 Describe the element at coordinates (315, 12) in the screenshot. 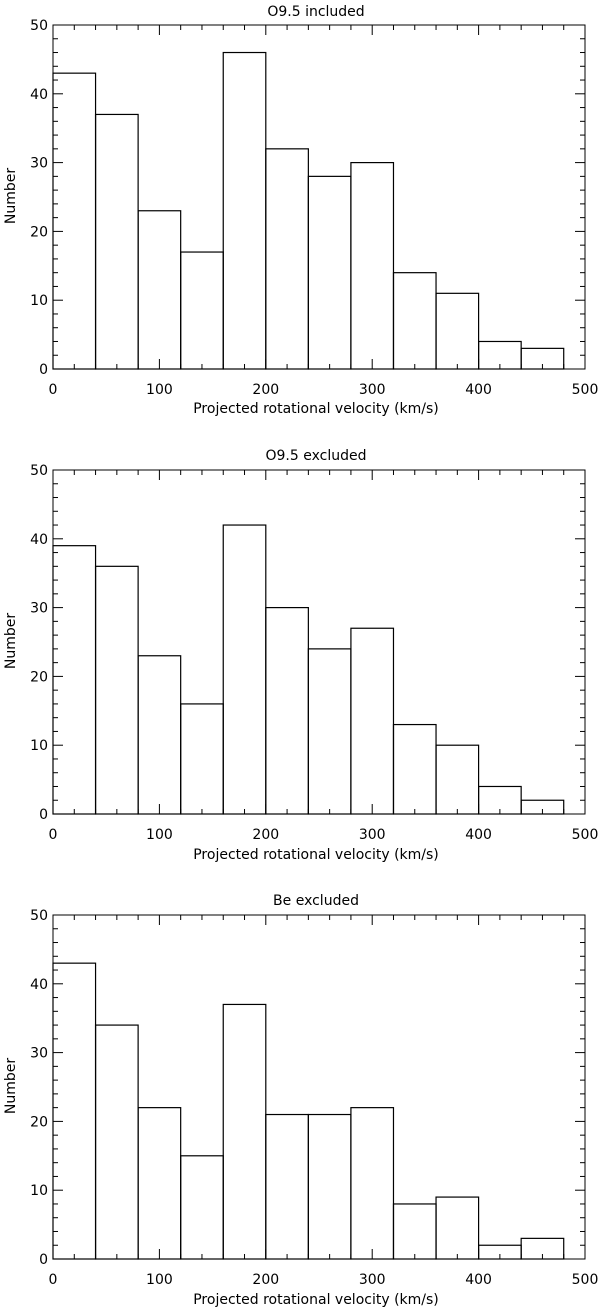

I see `chart-title: O9.5 included` at that location.